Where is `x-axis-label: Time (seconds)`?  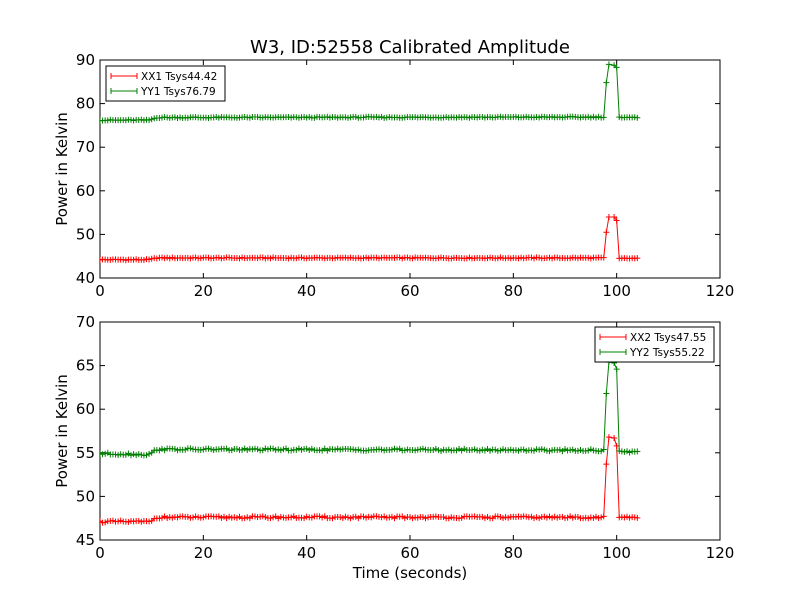
x-axis-label: Time (seconds) is located at coordinates (410, 573).